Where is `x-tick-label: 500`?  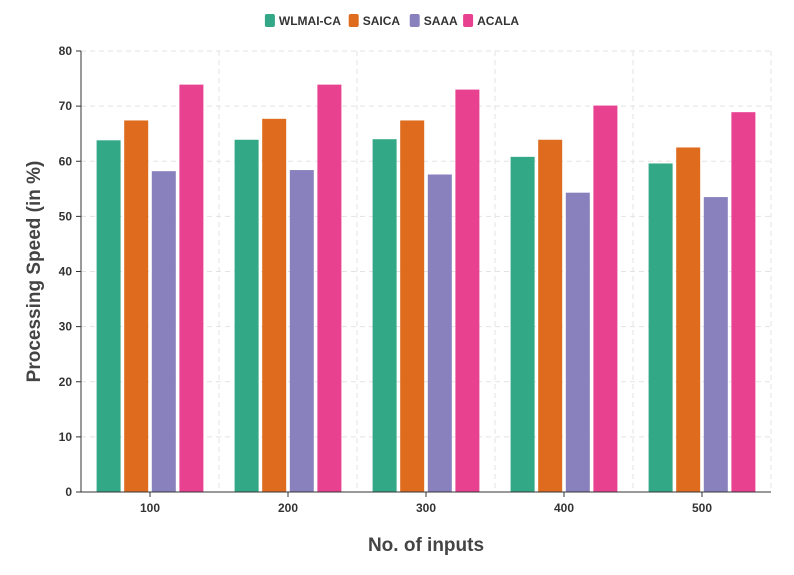 x-tick-label: 500 is located at coordinates (702, 508).